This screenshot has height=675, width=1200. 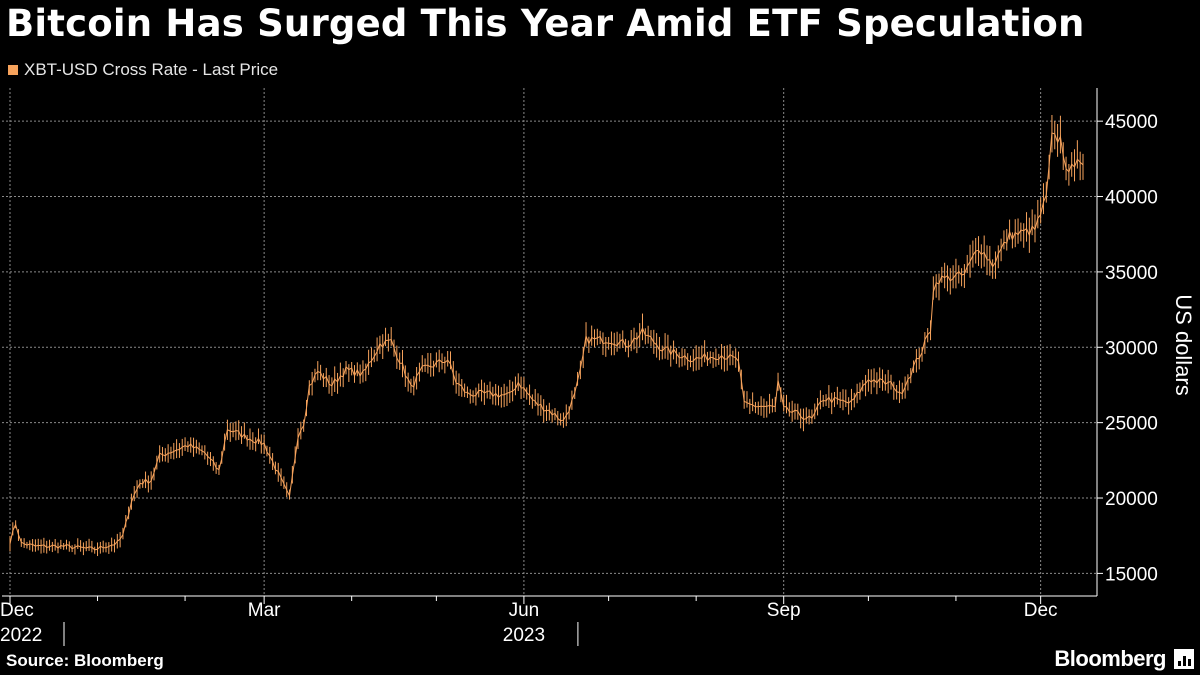 What do you see at coordinates (1131, 273) in the screenshot?
I see `y-tick-label: 35000` at bounding box center [1131, 273].